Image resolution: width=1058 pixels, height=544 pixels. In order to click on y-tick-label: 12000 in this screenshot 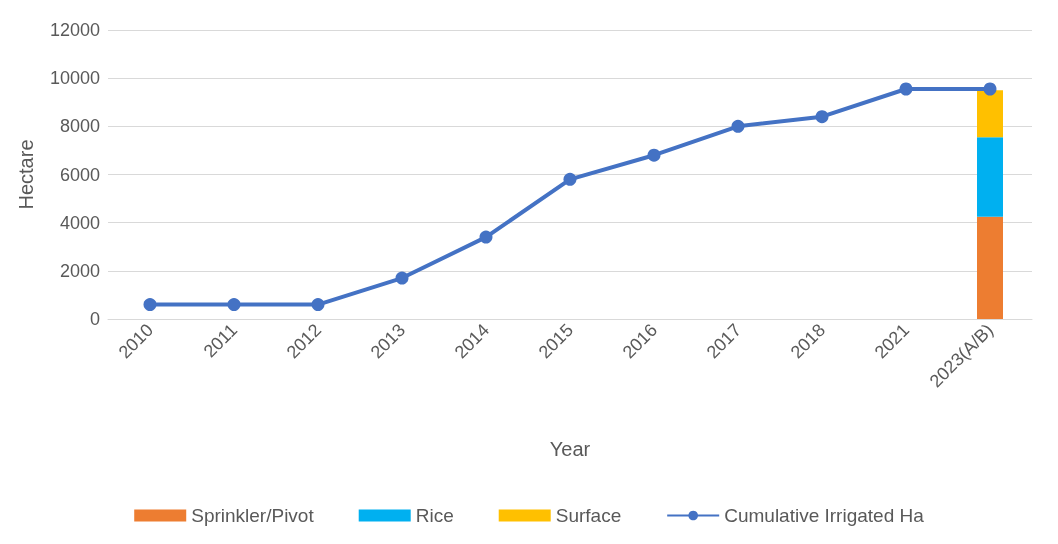, I will do `click(74, 30)`.